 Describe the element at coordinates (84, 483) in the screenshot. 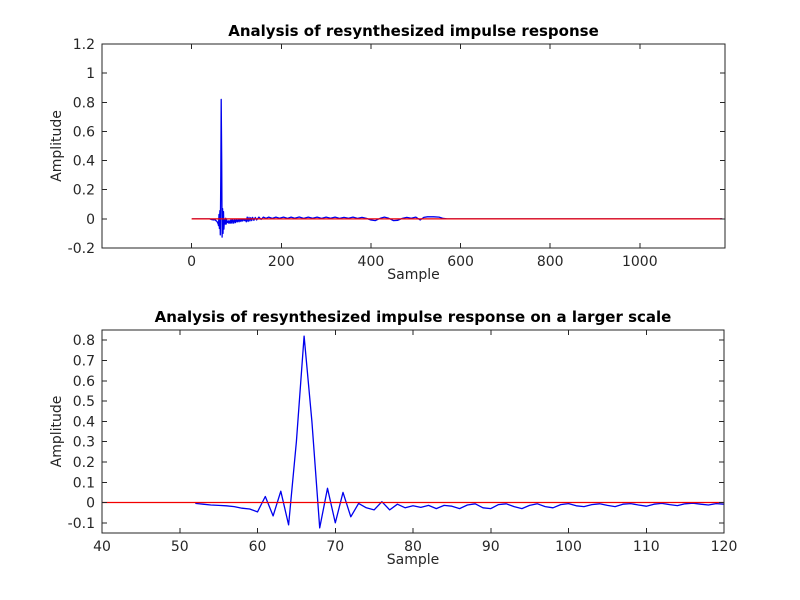

I see `y-tick-label: 0.1` at that location.